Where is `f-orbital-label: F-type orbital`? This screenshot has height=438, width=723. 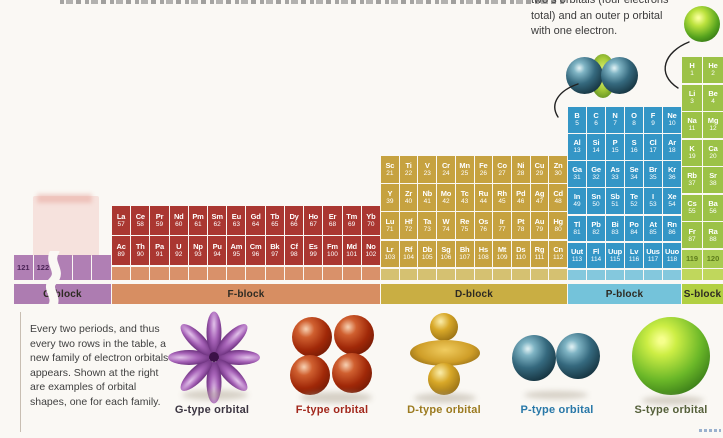 f-orbital-label: F-type orbital is located at coordinates (332, 410).